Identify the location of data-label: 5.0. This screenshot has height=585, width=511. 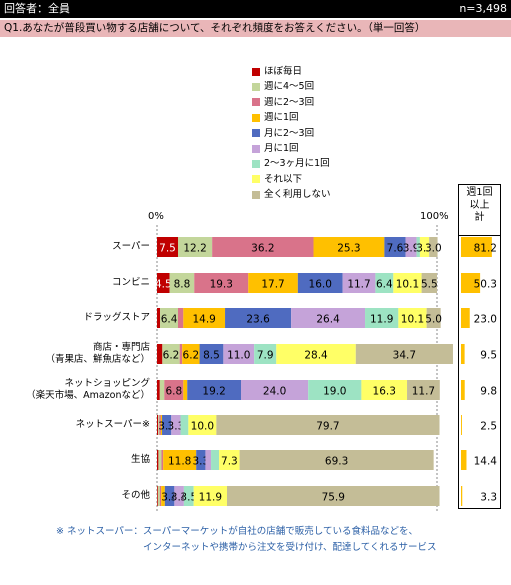
(433, 320).